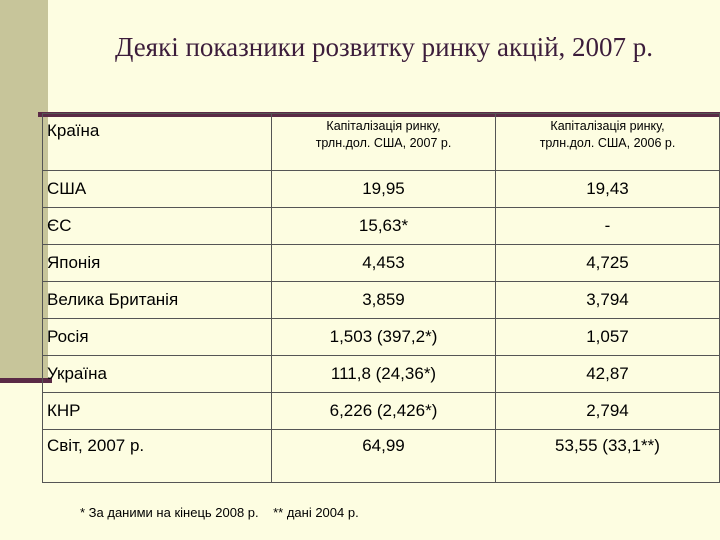  I want to click on decorative-side-stripe, so click(24, 190).